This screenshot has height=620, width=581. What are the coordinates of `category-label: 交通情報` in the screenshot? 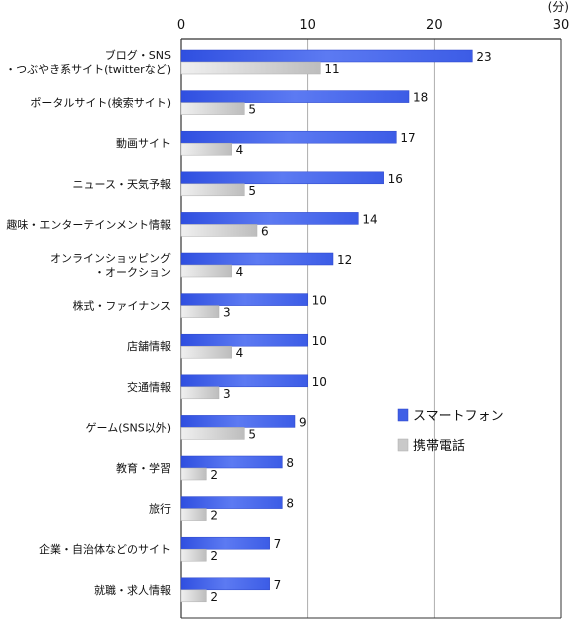 It's located at (149, 387).